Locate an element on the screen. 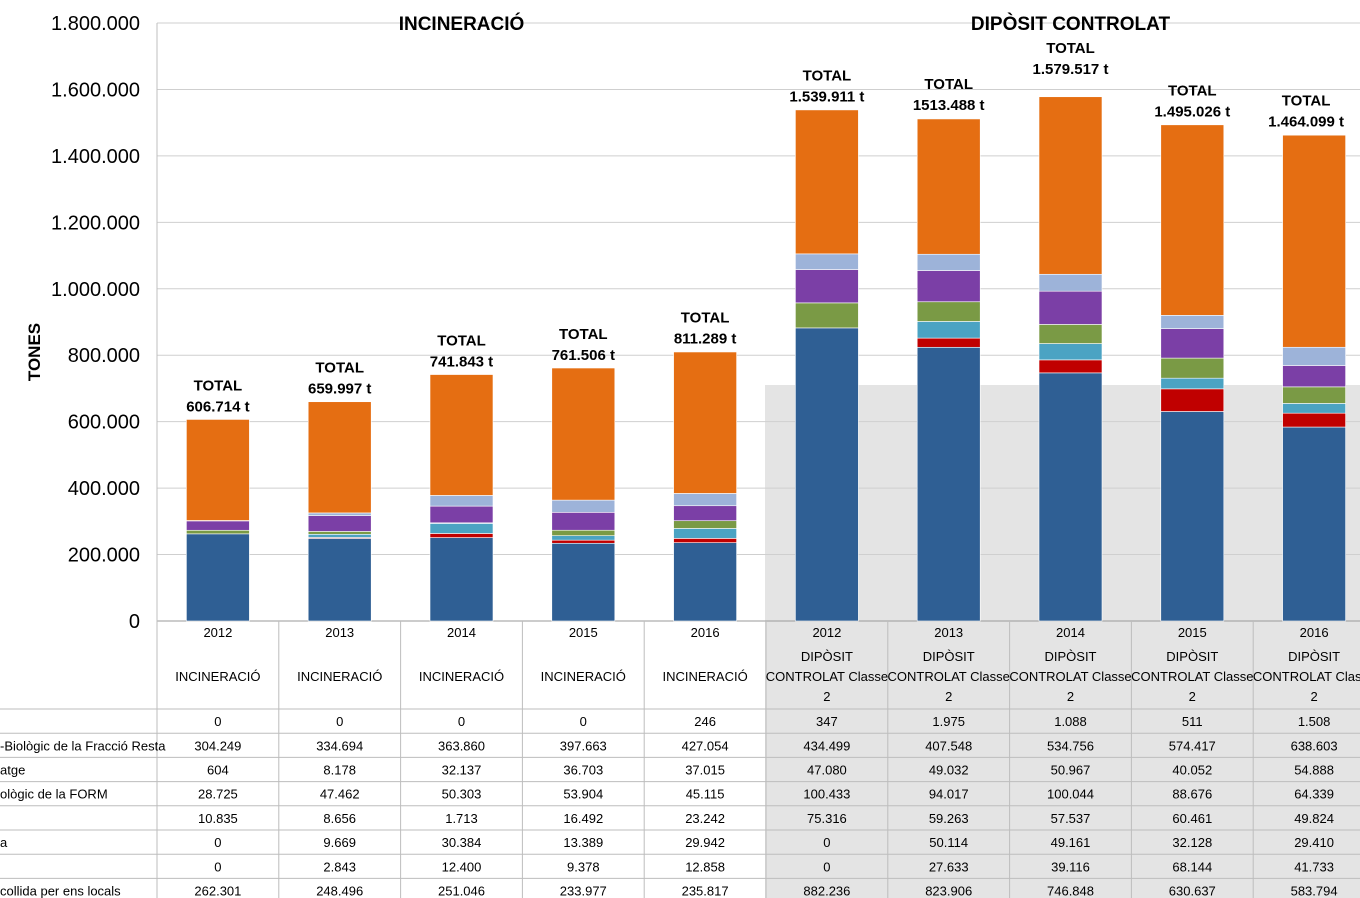  x-year-label: 2014 is located at coordinates (1070, 632).